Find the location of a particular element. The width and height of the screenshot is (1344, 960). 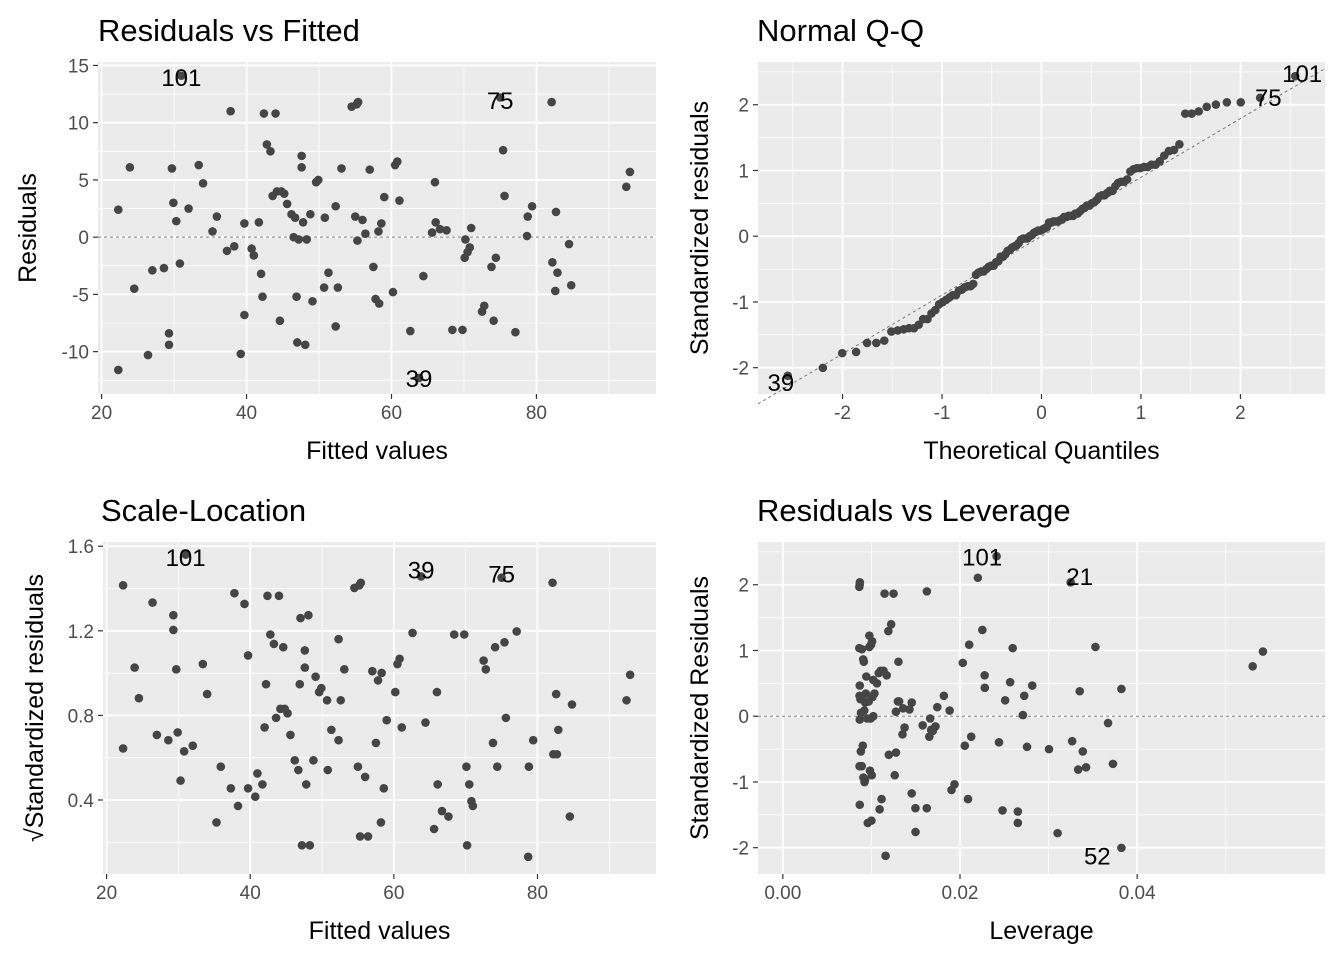

y-tick-label: 0 is located at coordinates (83, 238).